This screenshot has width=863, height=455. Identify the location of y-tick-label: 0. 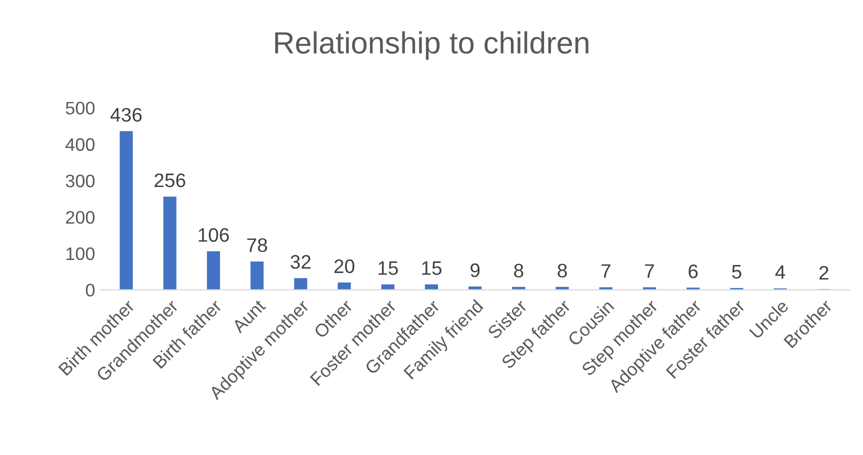
(90, 290).